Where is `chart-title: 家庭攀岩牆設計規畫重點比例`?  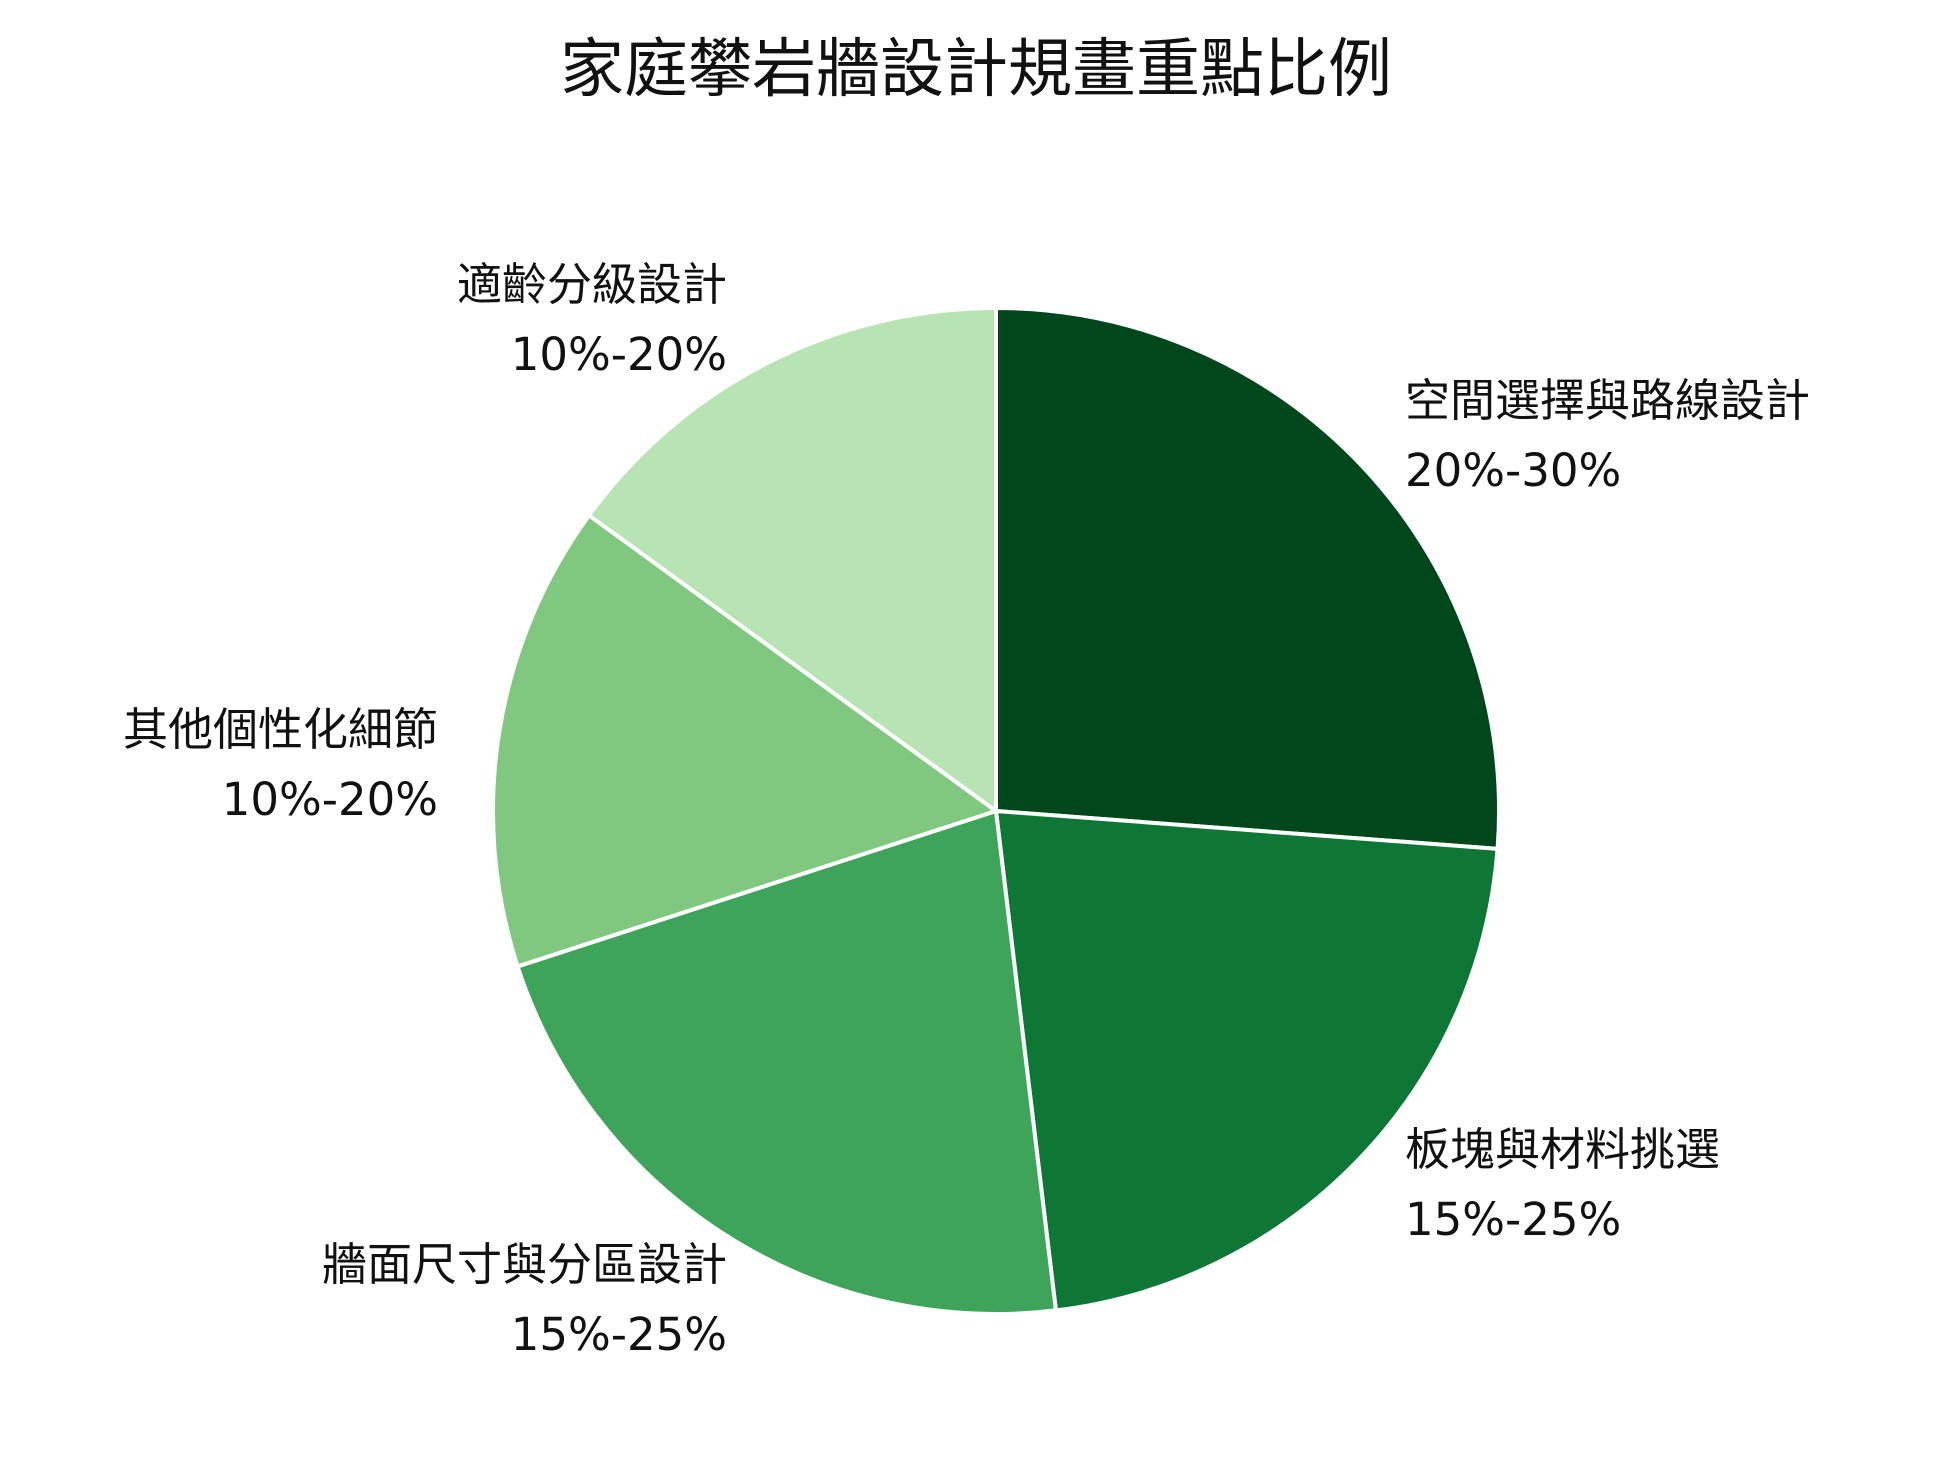 chart-title: 家庭攀岩牆設計規畫重點比例 is located at coordinates (976, 70).